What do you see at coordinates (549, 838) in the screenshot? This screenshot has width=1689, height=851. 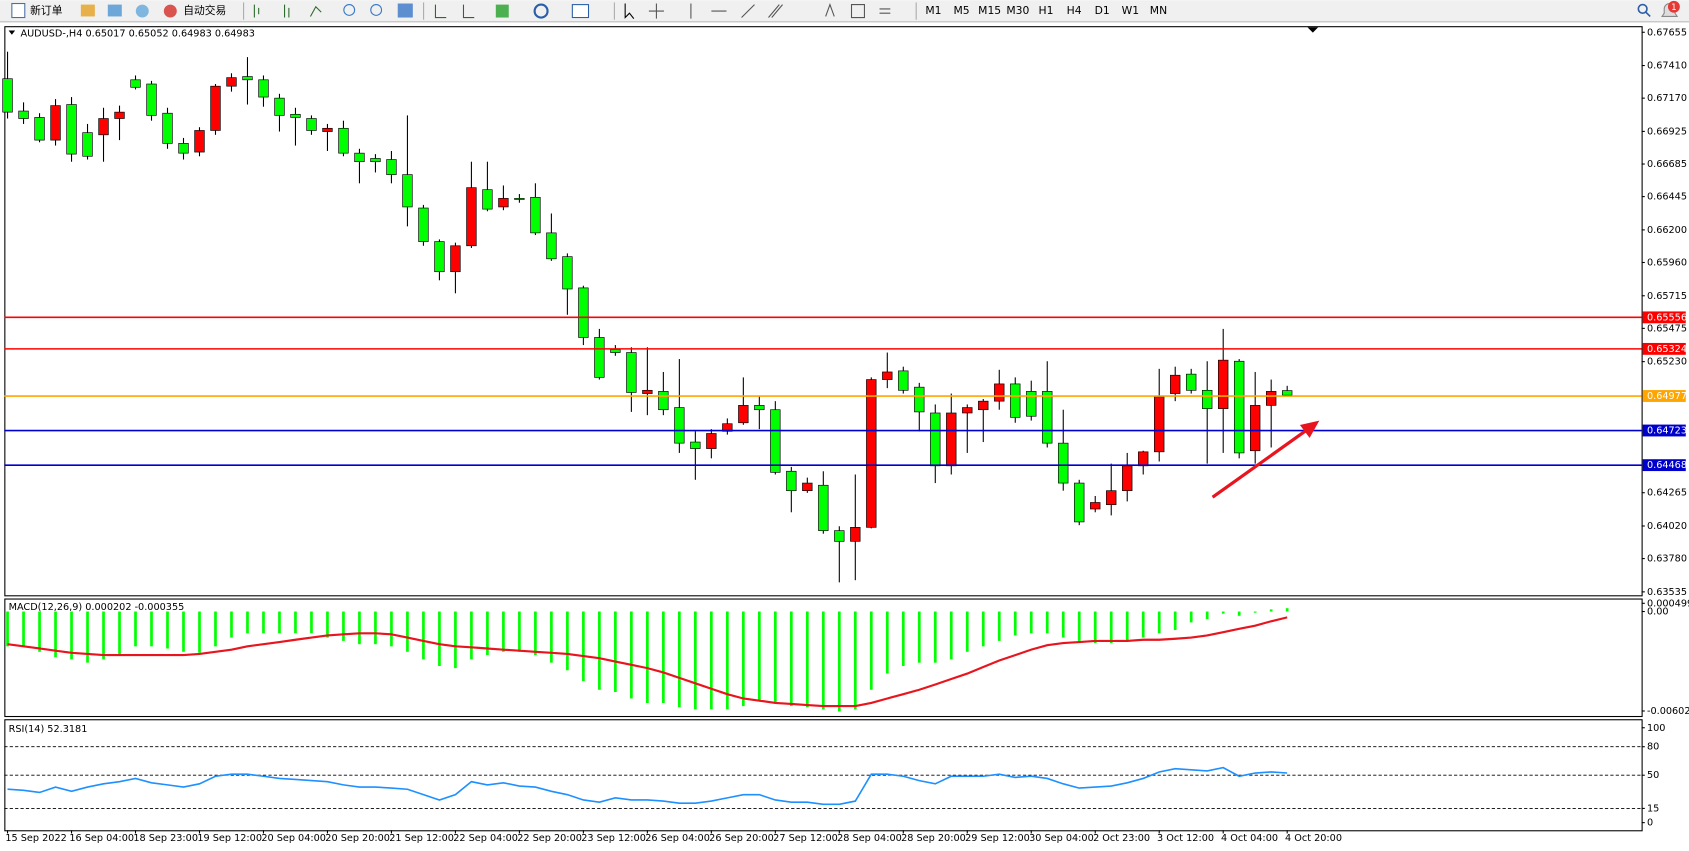 I see `x-tick-label: 22 Sep 20:00` at bounding box center [549, 838].